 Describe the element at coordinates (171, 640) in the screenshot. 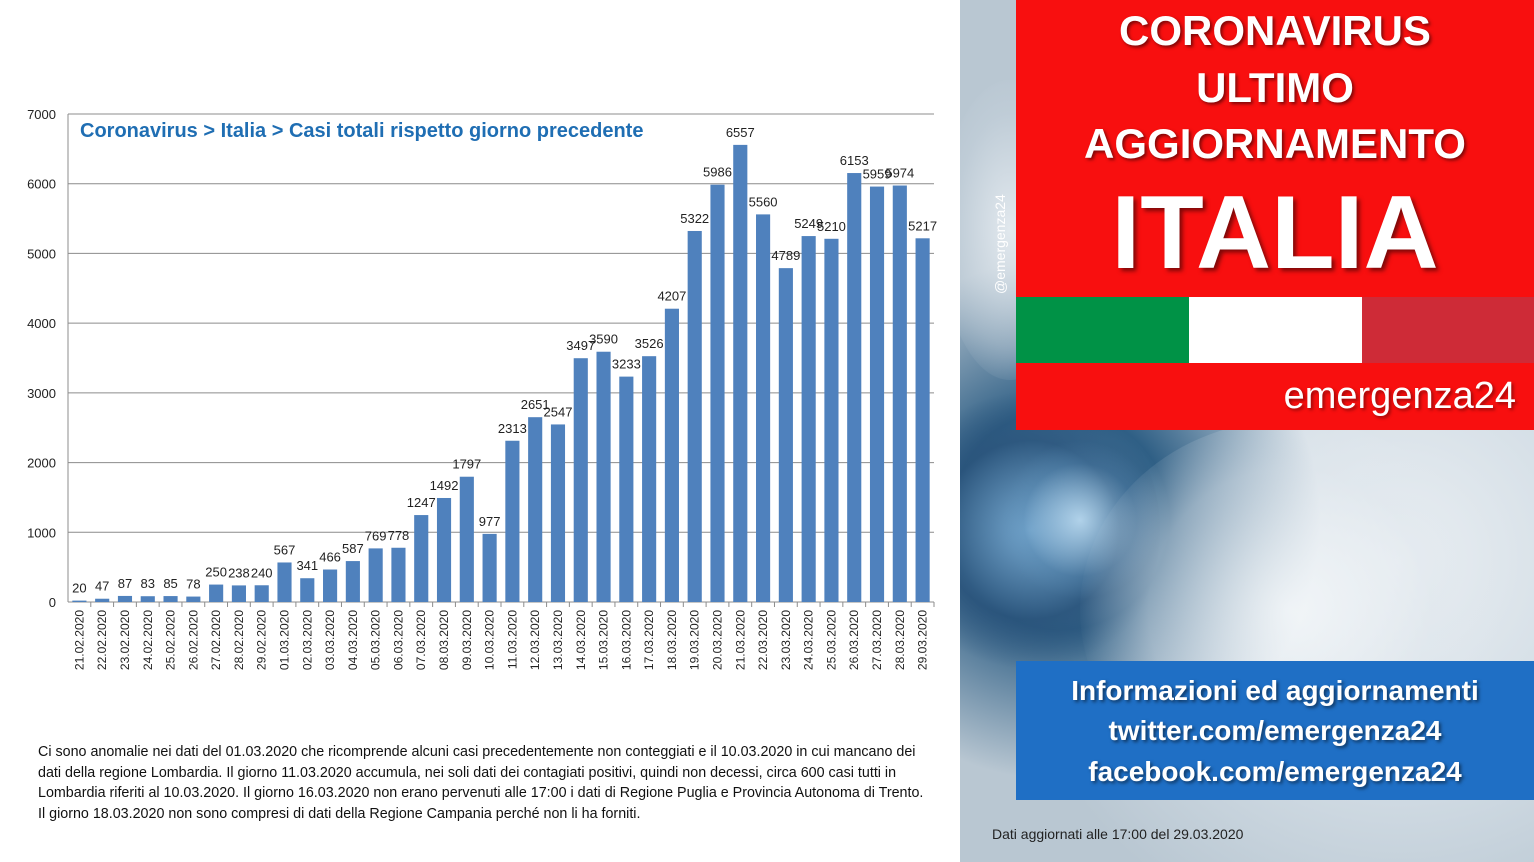

I see `x-tick-label: 25.02.2020` at that location.